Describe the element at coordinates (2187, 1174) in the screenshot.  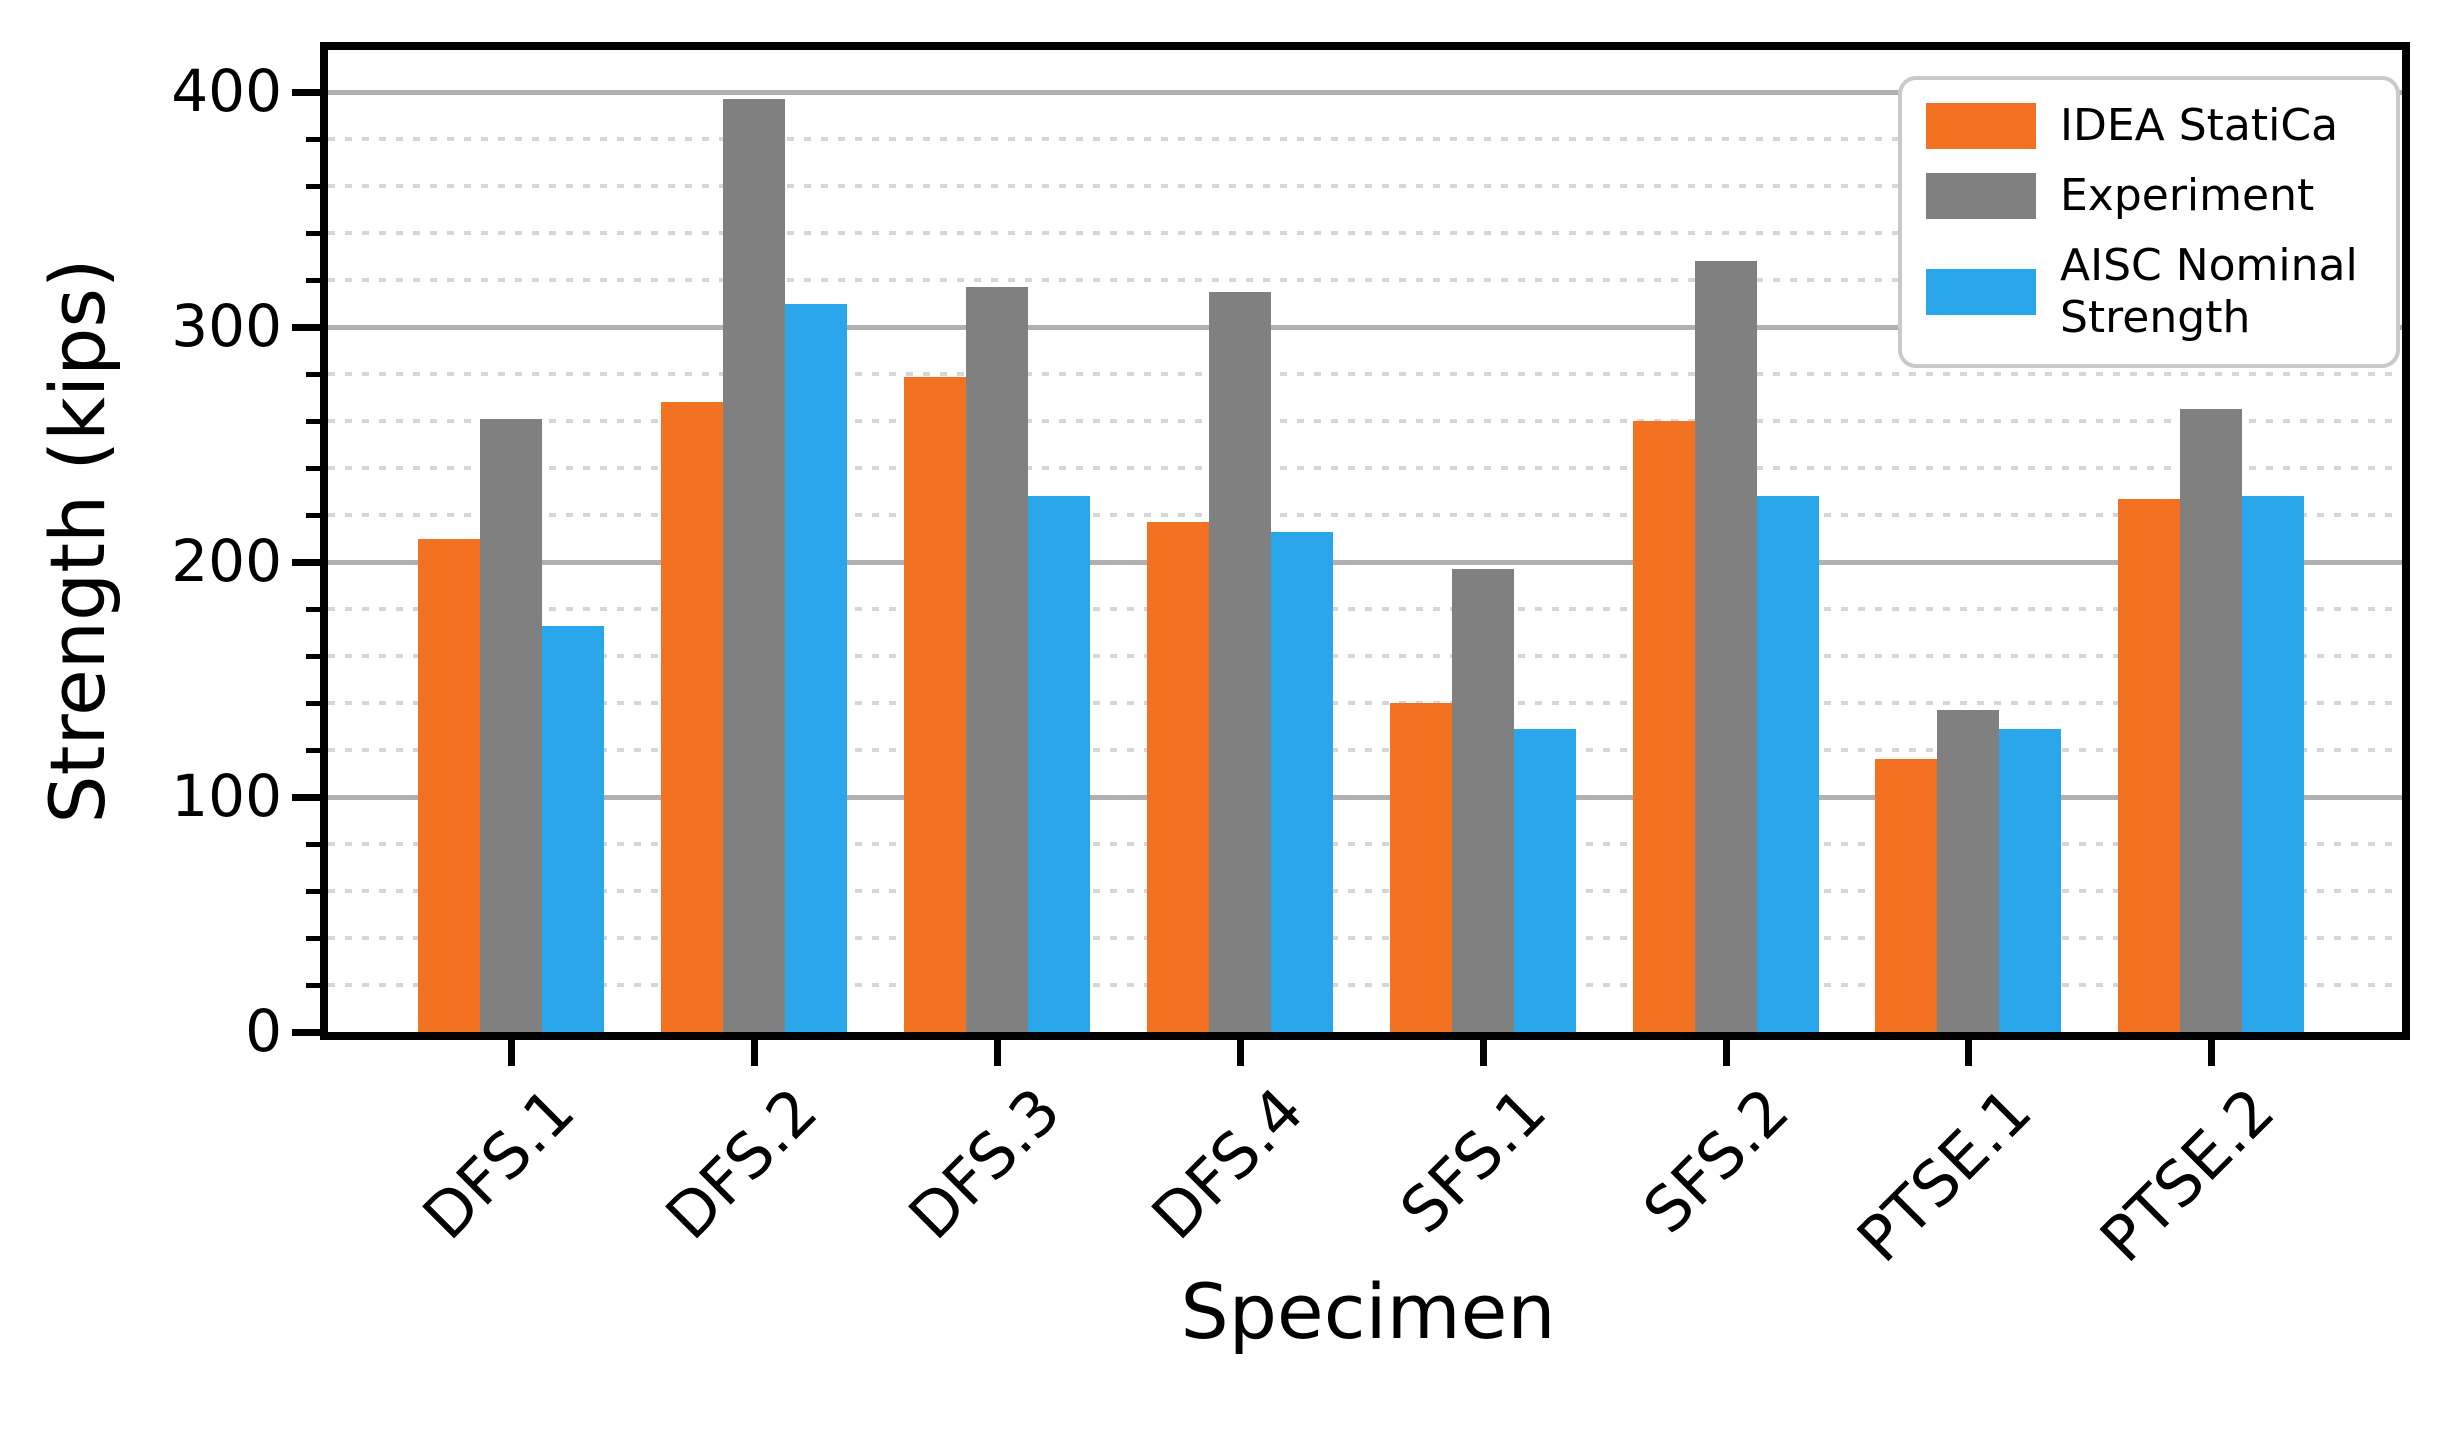
I see `x-tick-label: PTSE.2` at that location.